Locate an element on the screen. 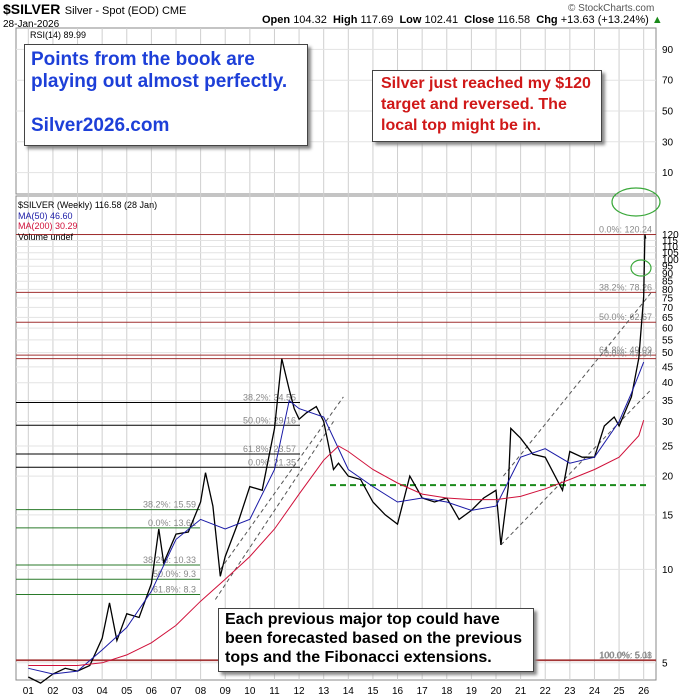  stockcharts-watermark: © StockCharts.com is located at coordinates (611, 8).